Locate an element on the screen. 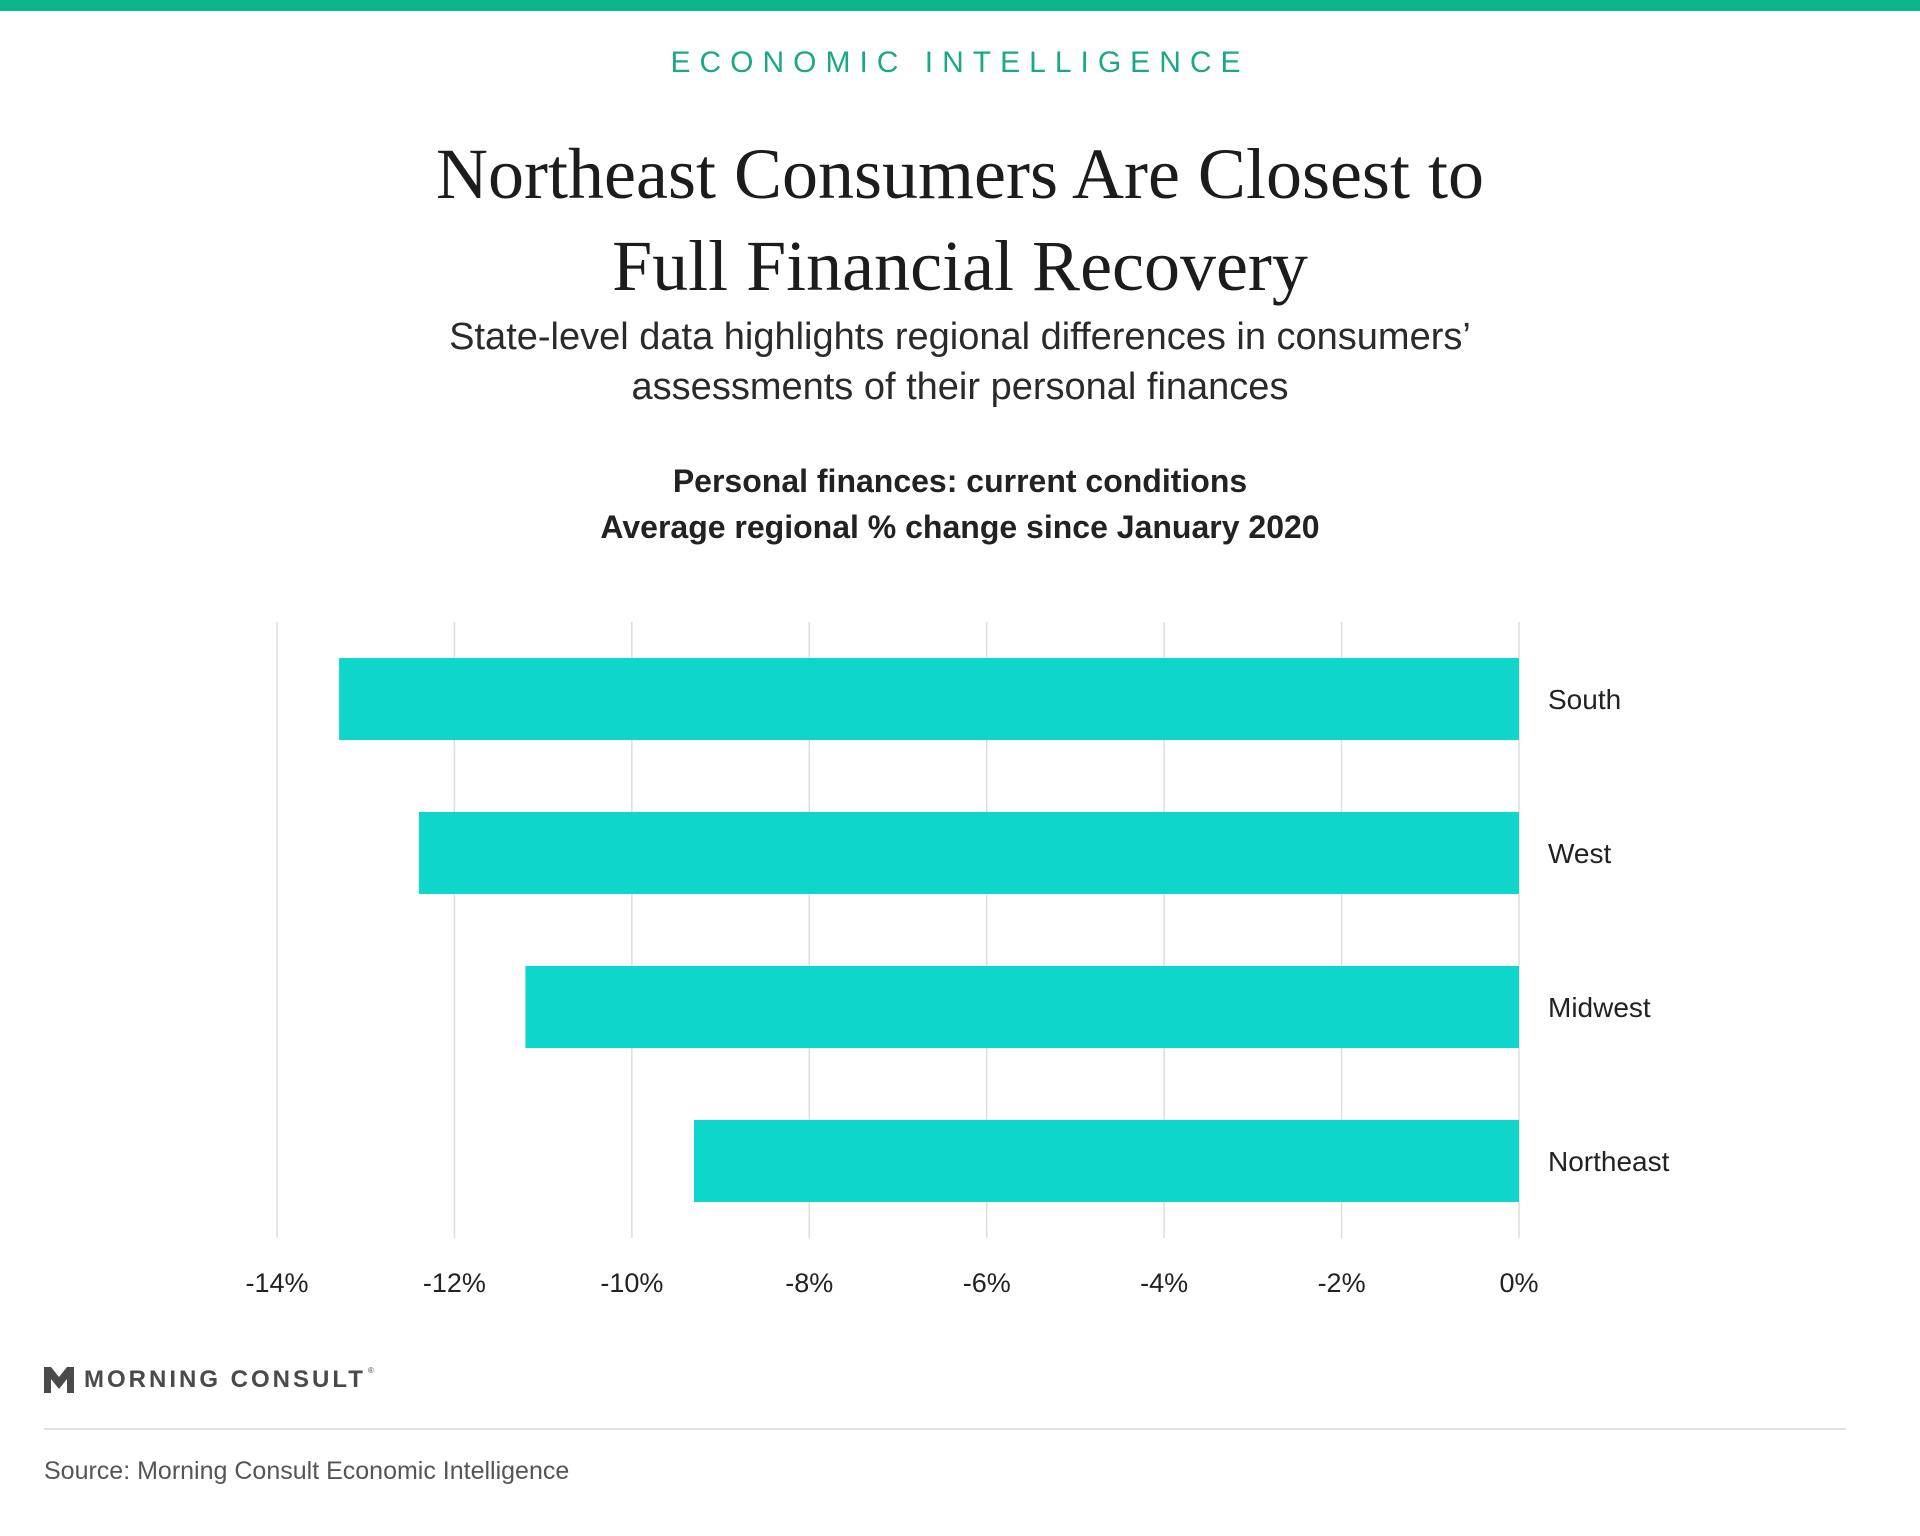  logo-mark-icon is located at coordinates (59, 1380).